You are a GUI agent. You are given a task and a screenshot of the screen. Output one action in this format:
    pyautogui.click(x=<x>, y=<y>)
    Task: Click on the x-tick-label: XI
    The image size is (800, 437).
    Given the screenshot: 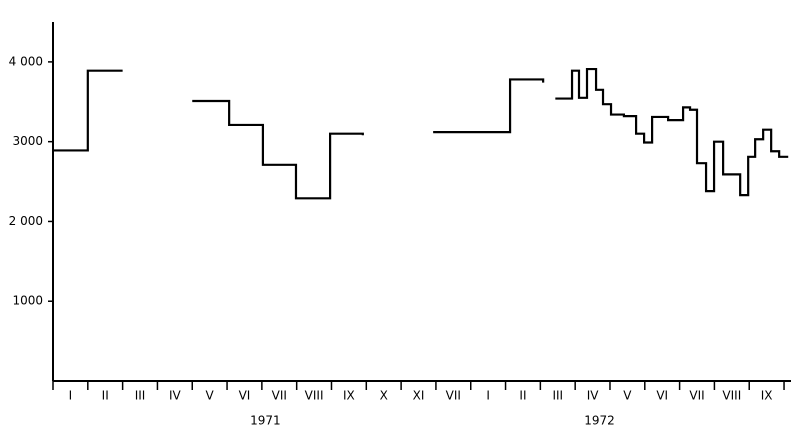 What is the action you would take?
    pyautogui.click(x=419, y=396)
    